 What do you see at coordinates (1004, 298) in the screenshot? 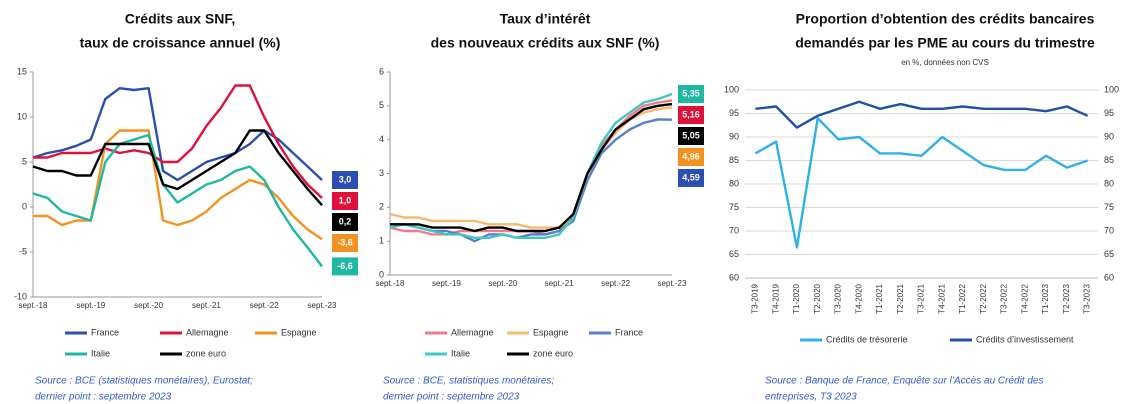
I see `x-tick-label: T3-2022` at bounding box center [1004, 298].